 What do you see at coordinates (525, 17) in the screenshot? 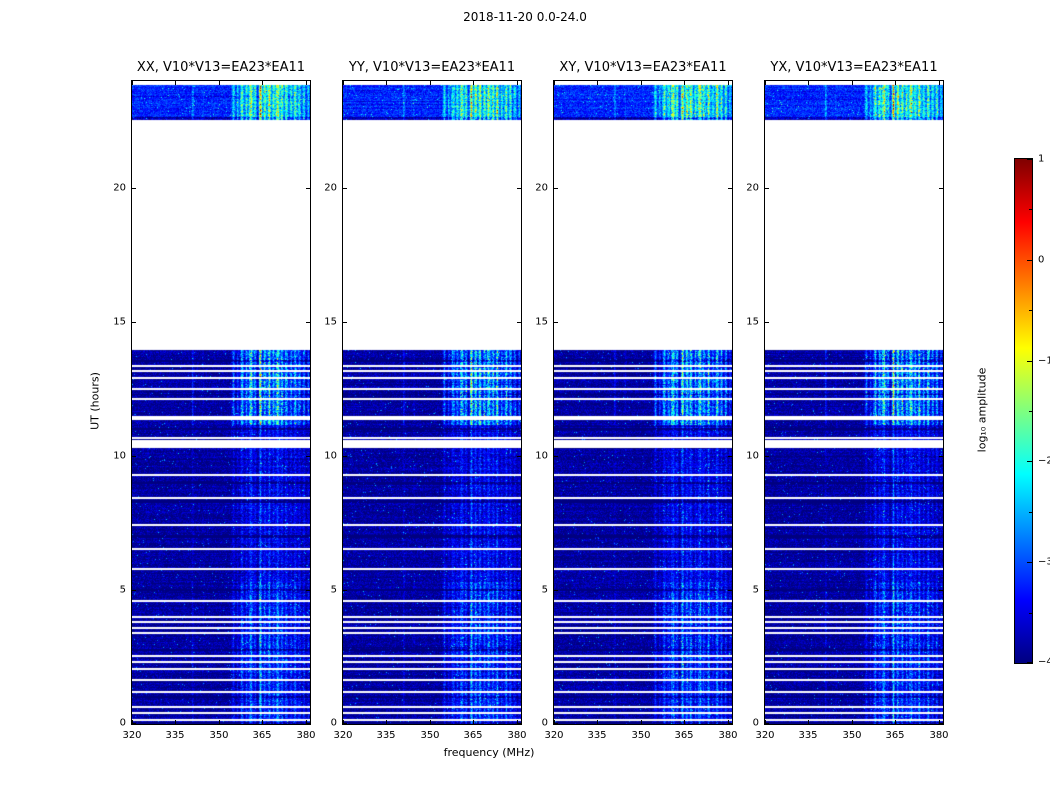
I see `figure-title: 2018-11-20 0.0-24.0` at bounding box center [525, 17].